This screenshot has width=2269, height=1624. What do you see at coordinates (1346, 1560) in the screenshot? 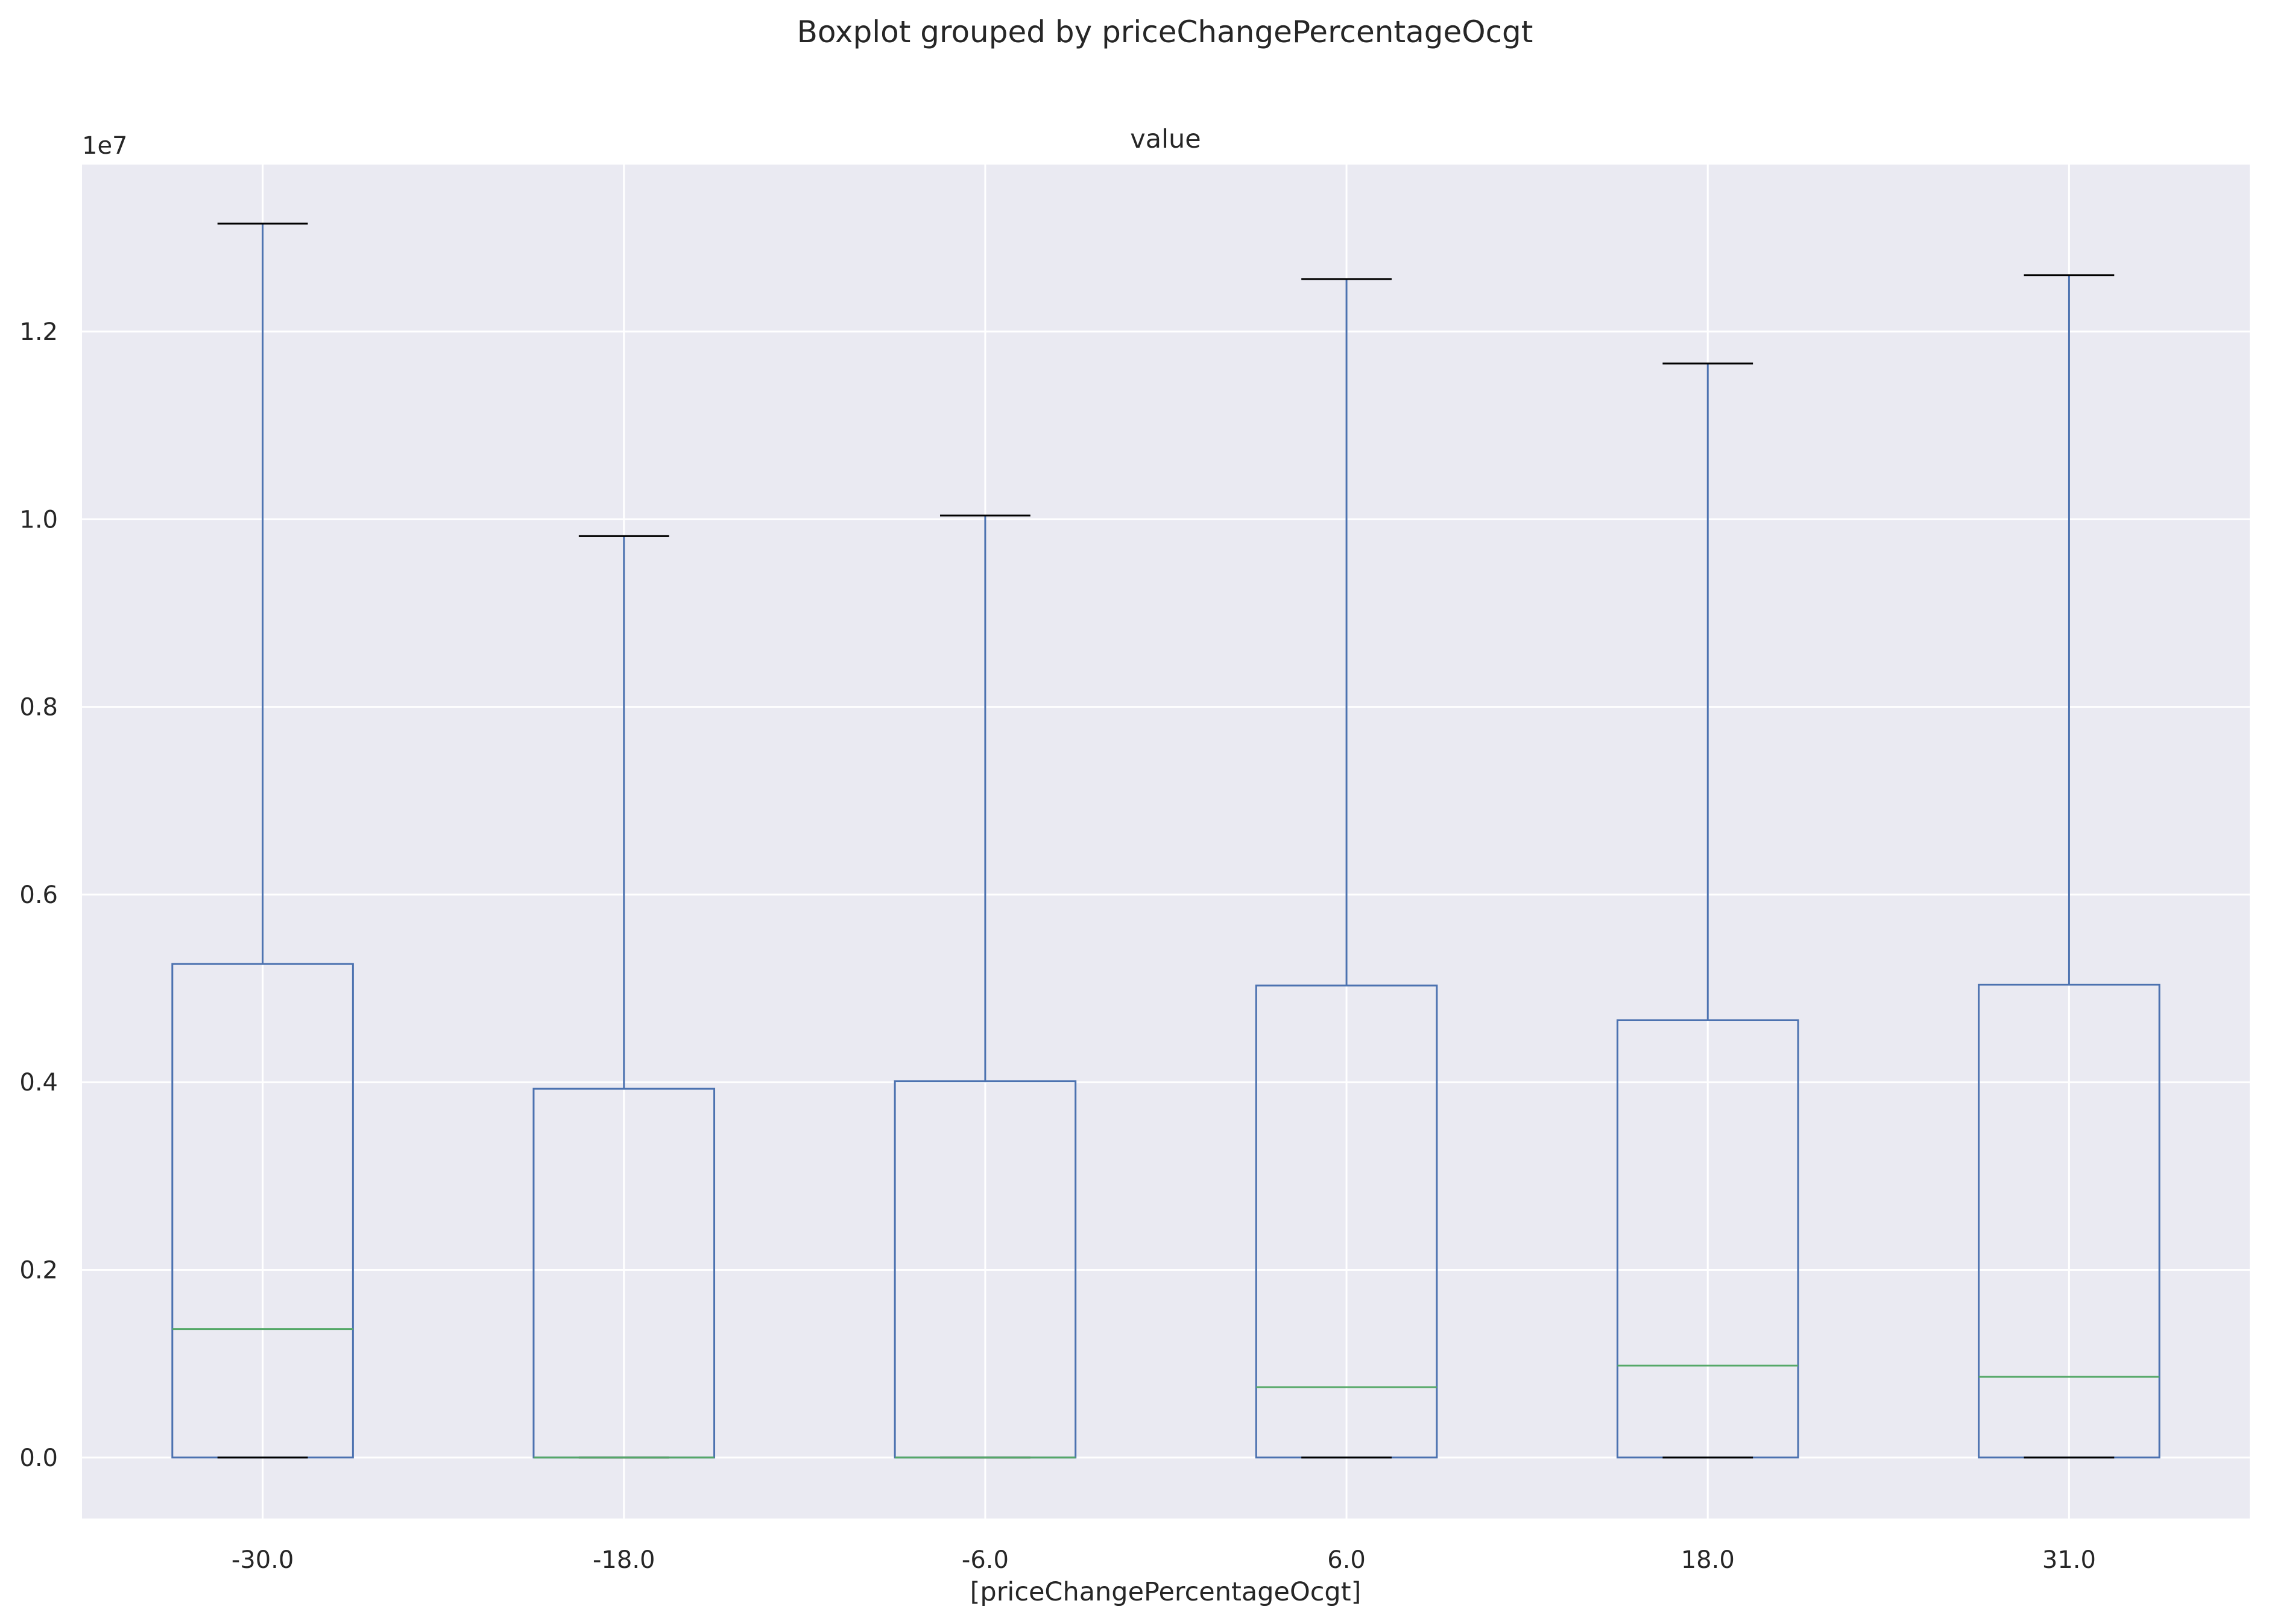
I see `x-tick-label: 6.0` at bounding box center [1346, 1560].